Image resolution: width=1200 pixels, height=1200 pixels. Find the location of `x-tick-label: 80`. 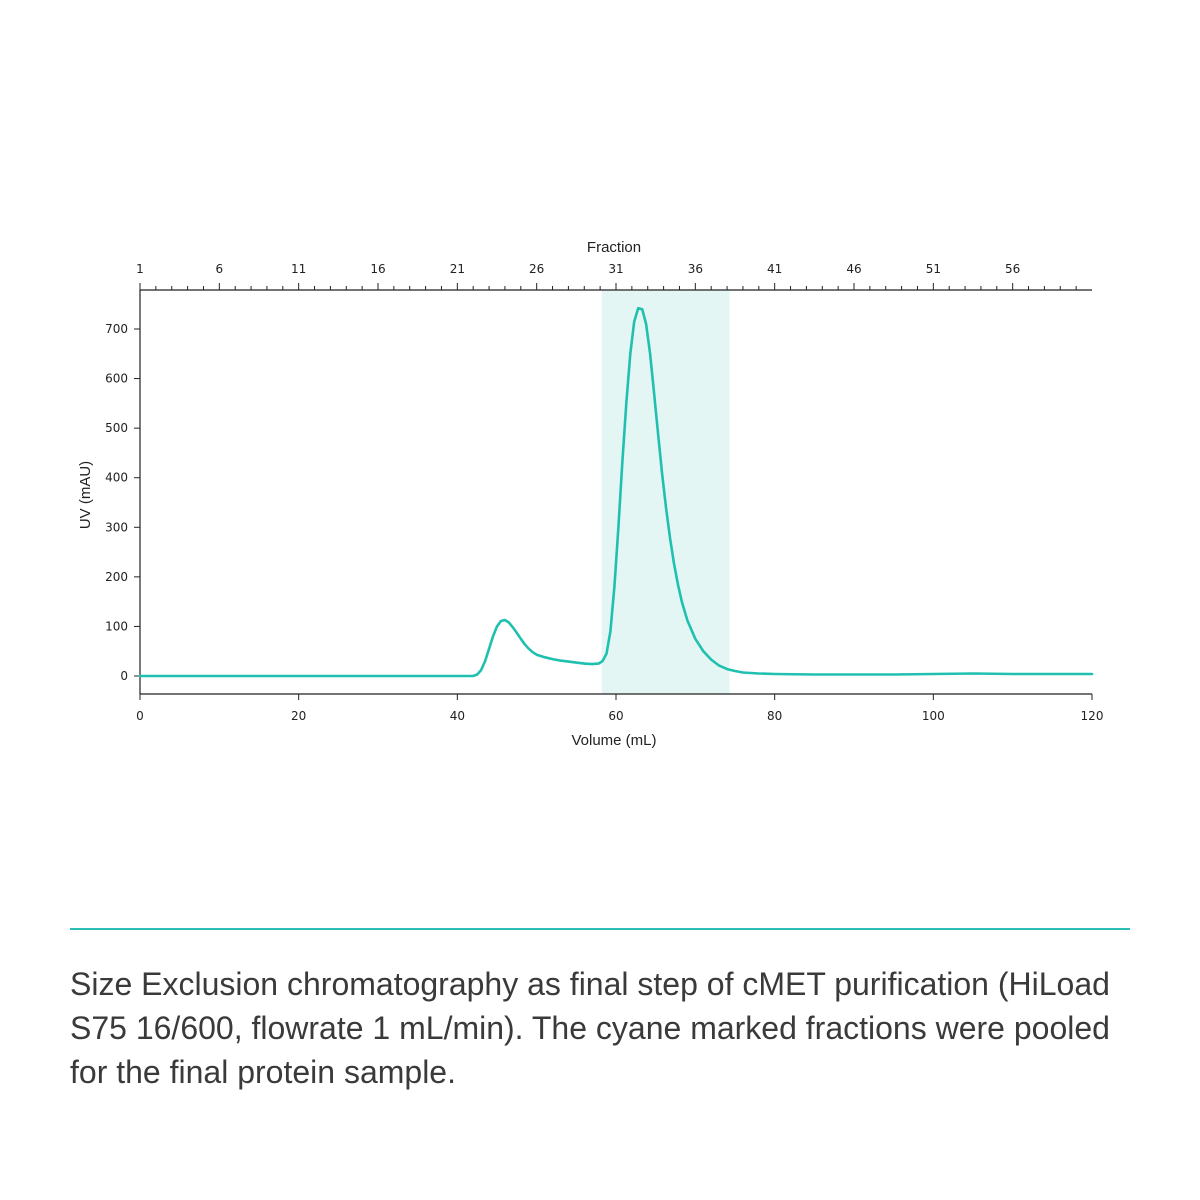

x-tick-label: 80 is located at coordinates (774, 716).